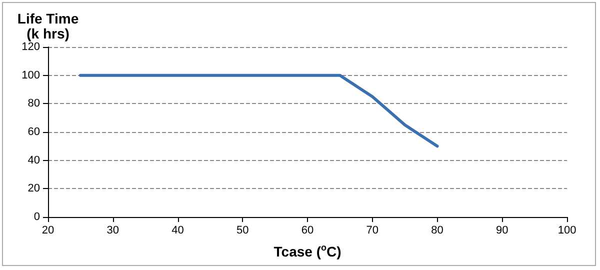 The height and width of the screenshot is (270, 600). Describe the element at coordinates (48, 26) in the screenshot. I see `y-axis-title: Life Time (k hrs)` at that location.